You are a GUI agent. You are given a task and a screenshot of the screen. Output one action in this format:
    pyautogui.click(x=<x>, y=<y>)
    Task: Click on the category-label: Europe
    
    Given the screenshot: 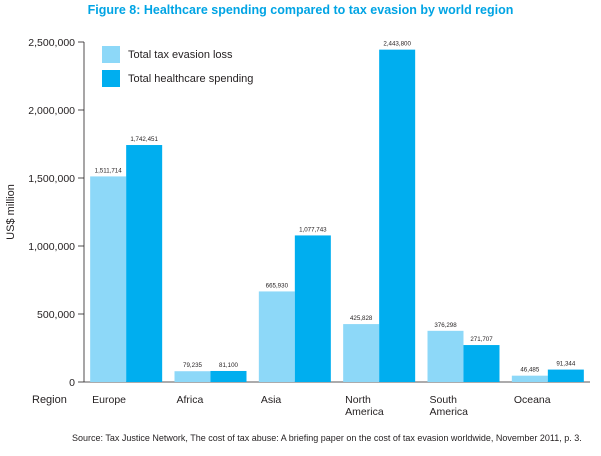 What is the action you would take?
    pyautogui.click(x=109, y=400)
    